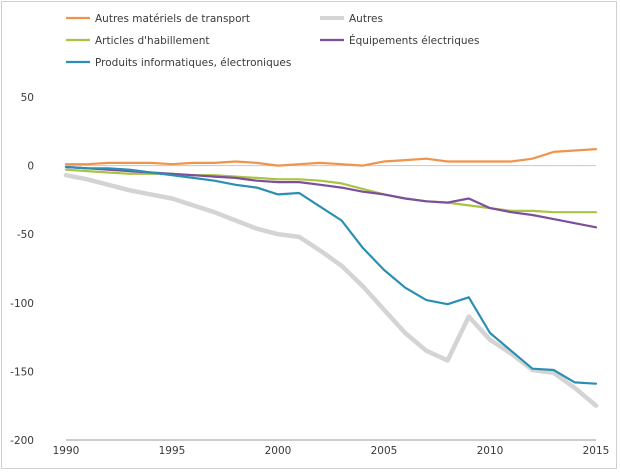  Describe the element at coordinates (27, 98) in the screenshot. I see `y-tick-label: 50` at that location.